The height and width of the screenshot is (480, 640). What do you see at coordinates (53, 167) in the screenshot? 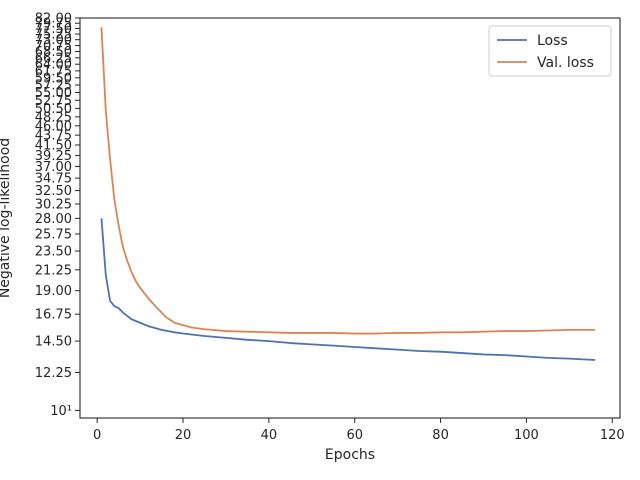
I see `y-tick-label: 37.00` at bounding box center [53, 167].